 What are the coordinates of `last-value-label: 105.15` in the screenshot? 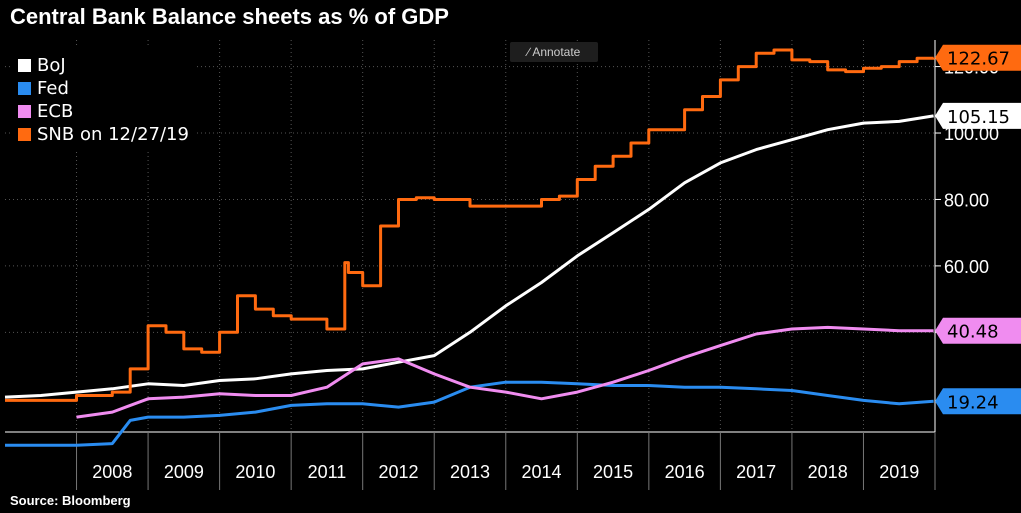 It's located at (978, 117).